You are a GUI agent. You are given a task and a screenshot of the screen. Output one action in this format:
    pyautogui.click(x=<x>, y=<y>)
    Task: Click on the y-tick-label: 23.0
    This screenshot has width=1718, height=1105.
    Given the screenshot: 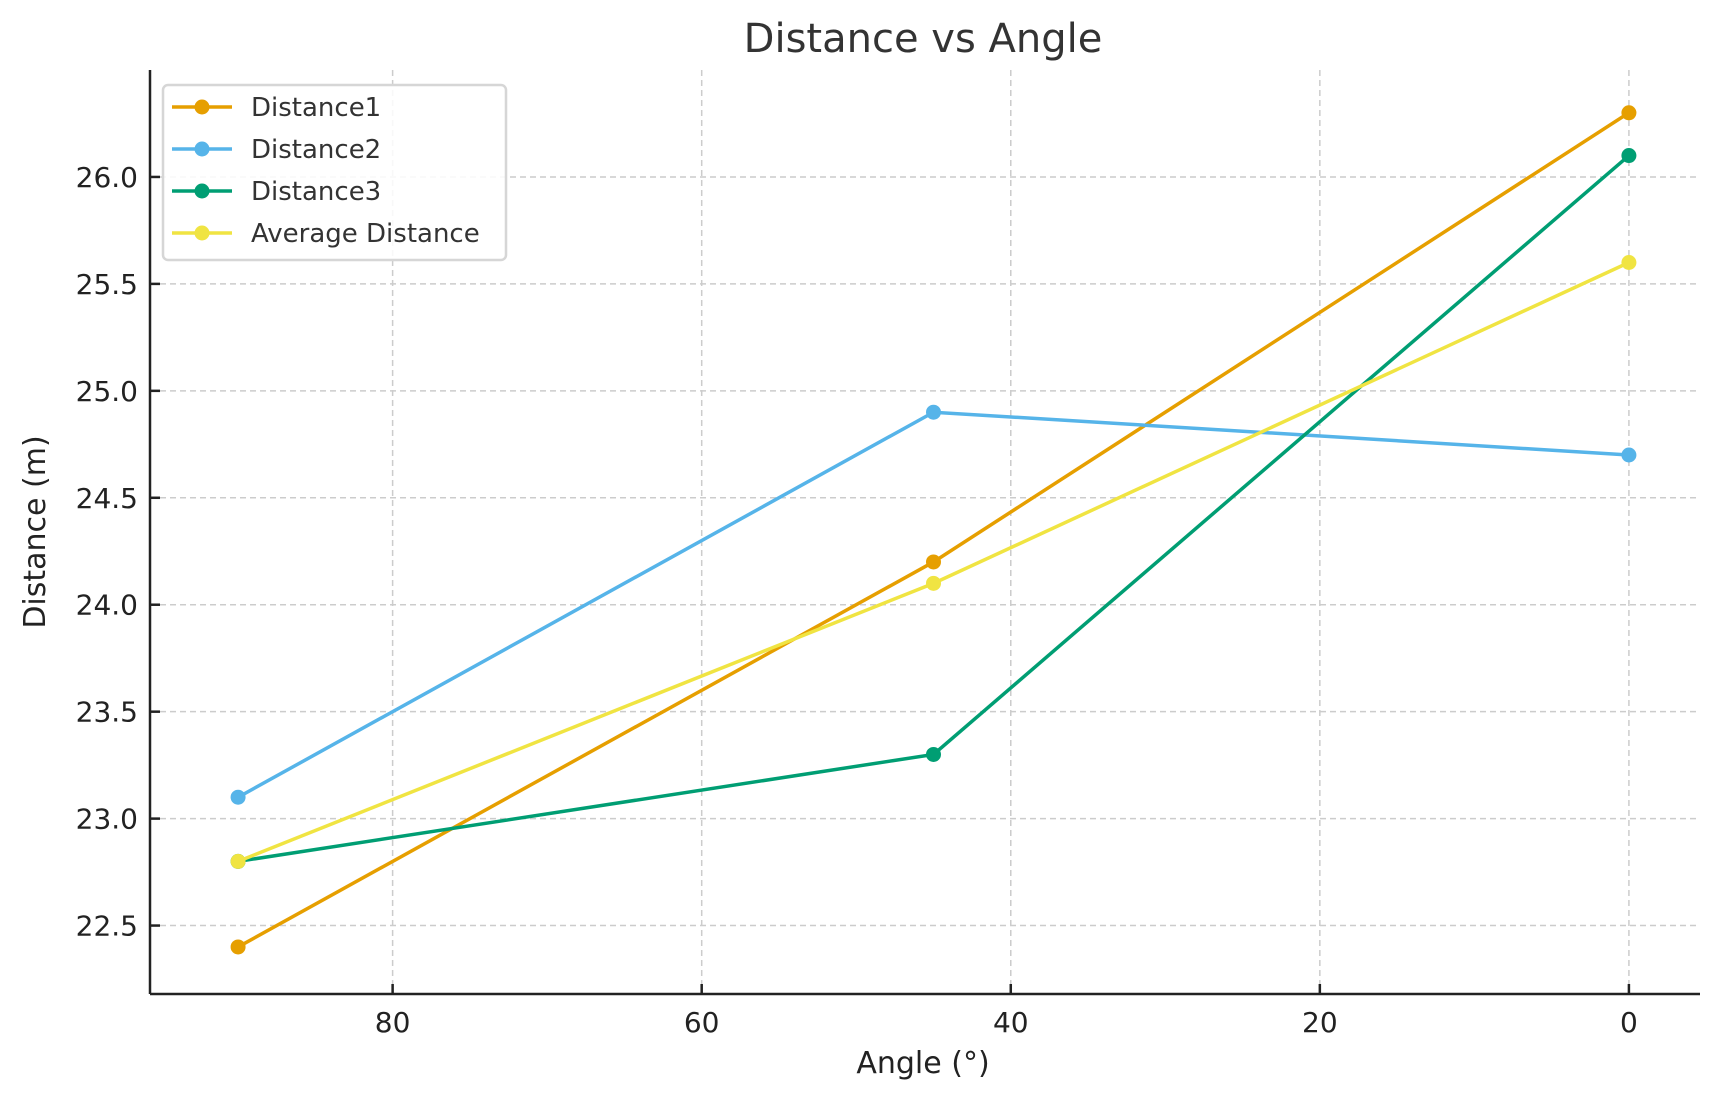 What is the action you would take?
    pyautogui.click(x=107, y=819)
    